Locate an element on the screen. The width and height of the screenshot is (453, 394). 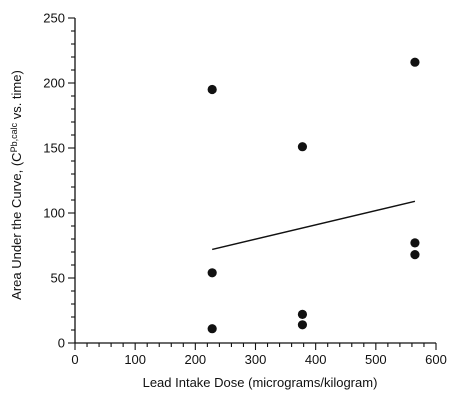
x-tick-label: 100 is located at coordinates (135, 359).